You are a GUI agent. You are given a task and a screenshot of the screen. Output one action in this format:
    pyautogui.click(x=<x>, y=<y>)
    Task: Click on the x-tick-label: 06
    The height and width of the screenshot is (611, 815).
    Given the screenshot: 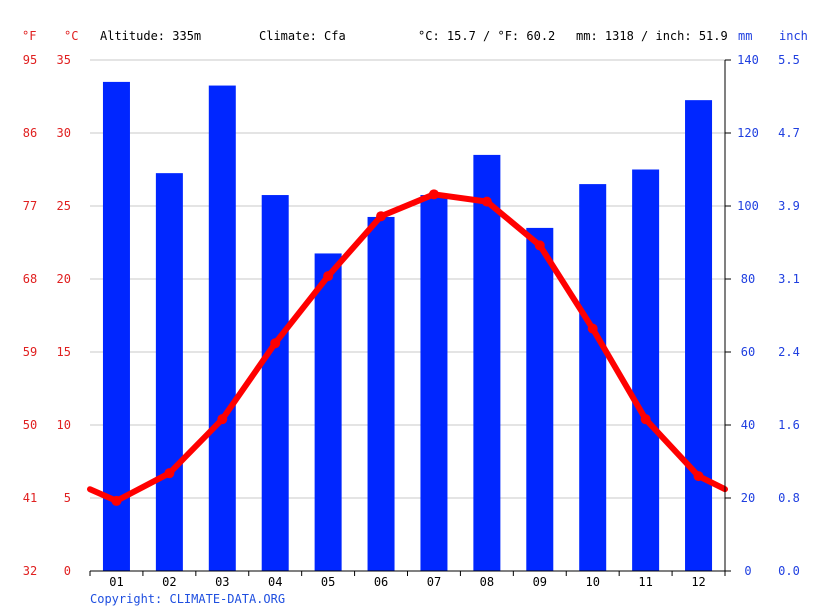 What is the action you would take?
    pyautogui.click(x=381, y=582)
    